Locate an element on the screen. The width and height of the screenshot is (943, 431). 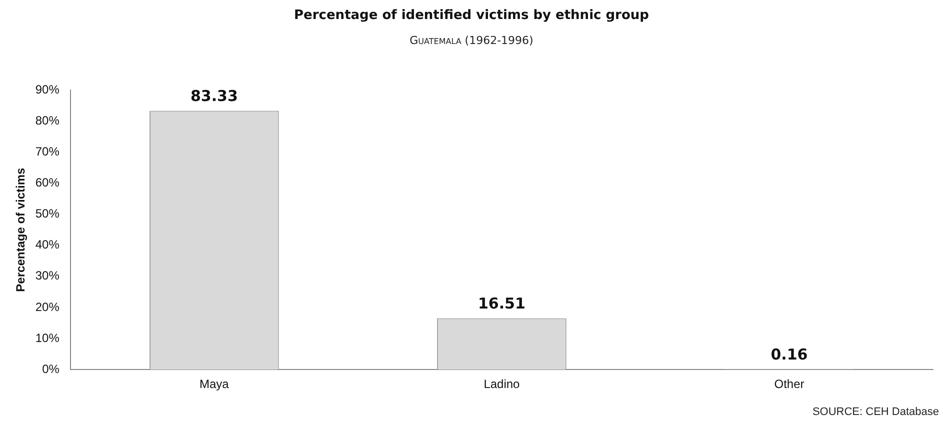
x-tick-label: Ladino is located at coordinates (502, 384).